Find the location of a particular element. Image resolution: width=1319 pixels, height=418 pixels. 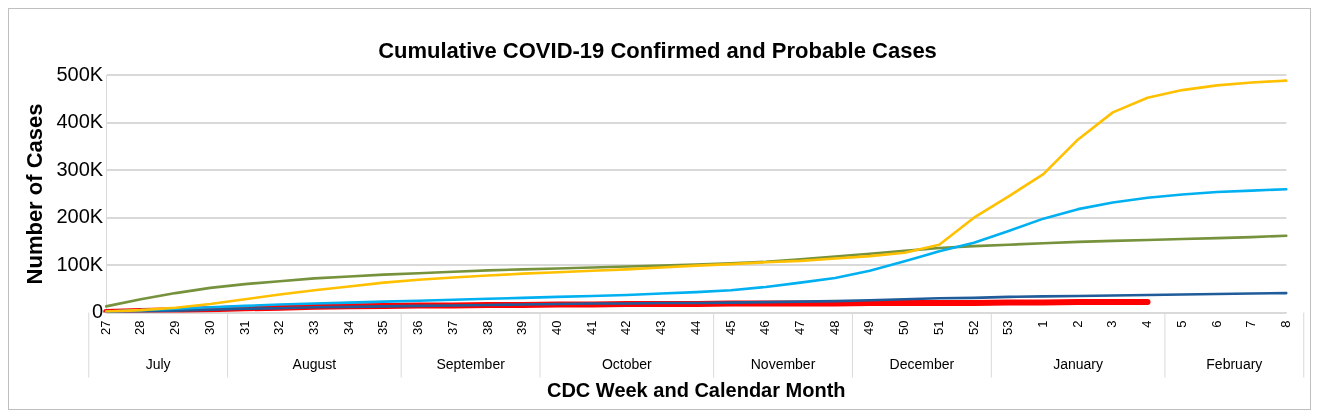

x-tick-label: 29 is located at coordinates (175, 328).